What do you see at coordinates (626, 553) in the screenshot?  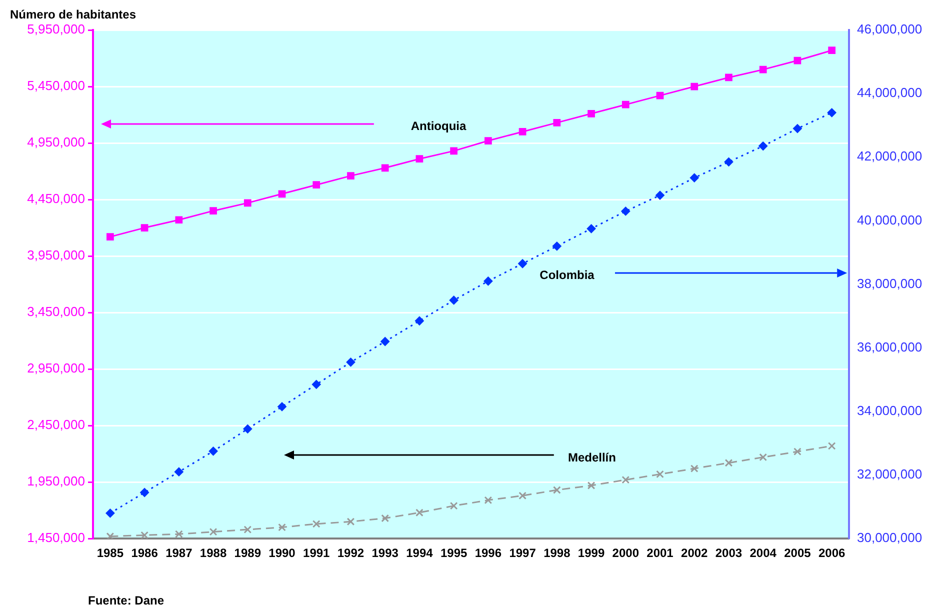 I see `x-tick-label: 2000` at bounding box center [626, 553].